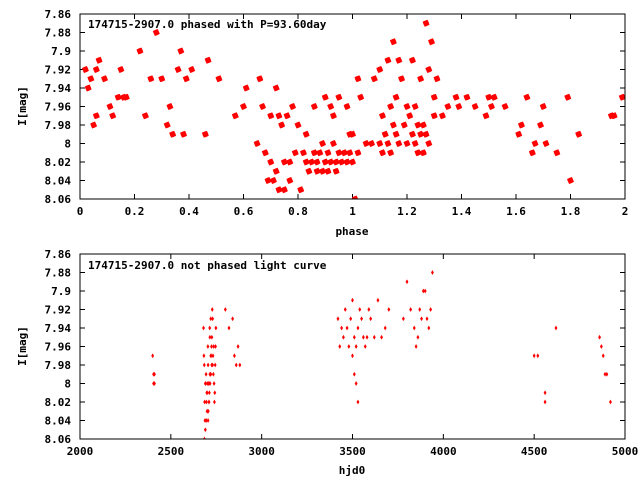 This screenshot has width=640, height=480. Describe the element at coordinates (244, 211) in the screenshot. I see `x-tick-label: 0.6` at that location.